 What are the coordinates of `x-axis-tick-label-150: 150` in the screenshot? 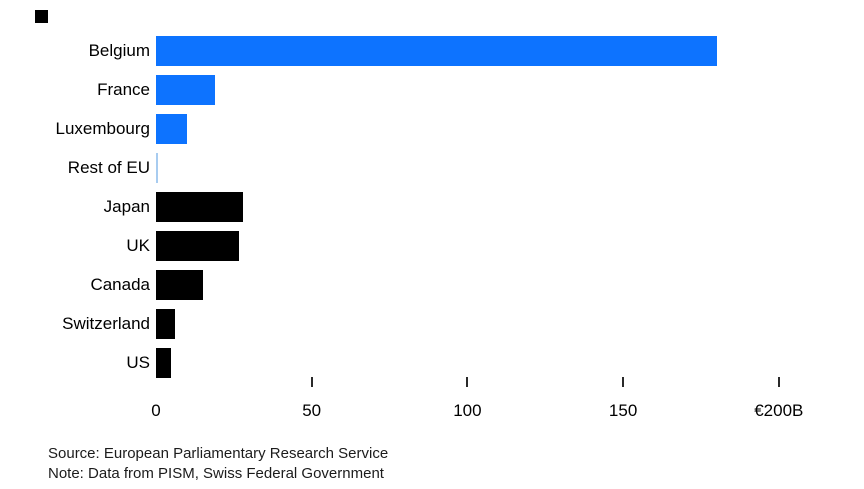 It's located at (623, 410).